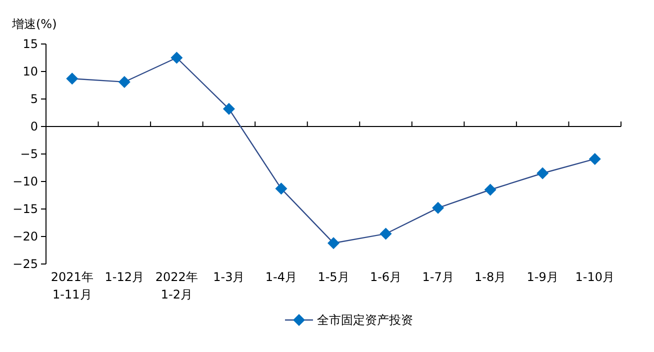 This screenshot has height=352, width=654. Describe the element at coordinates (25, 181) in the screenshot. I see `y-tick-label: −10` at that location.